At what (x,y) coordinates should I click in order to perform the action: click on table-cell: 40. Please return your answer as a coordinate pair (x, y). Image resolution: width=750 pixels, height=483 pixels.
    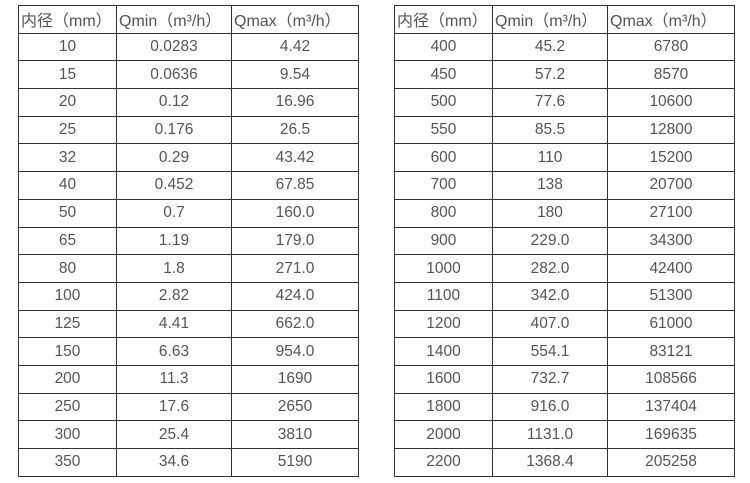
    Looking at the image, I should click on (67, 185).